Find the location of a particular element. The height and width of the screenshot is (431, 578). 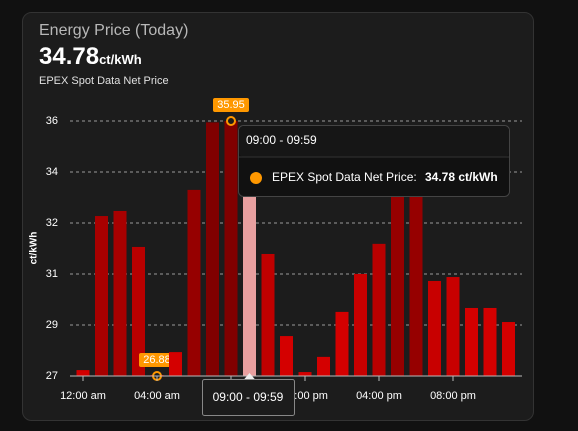

subtitle: EPEX Spot Data Net Price is located at coordinates (104, 81).